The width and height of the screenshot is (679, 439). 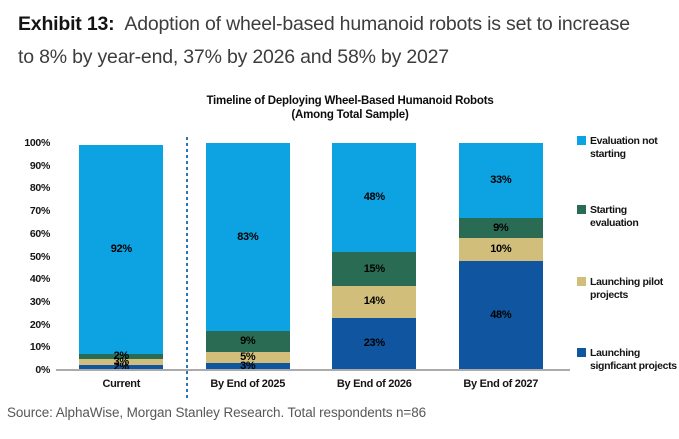 What do you see at coordinates (39, 279) in the screenshot?
I see `y-axis-tick-label: 40%` at bounding box center [39, 279].